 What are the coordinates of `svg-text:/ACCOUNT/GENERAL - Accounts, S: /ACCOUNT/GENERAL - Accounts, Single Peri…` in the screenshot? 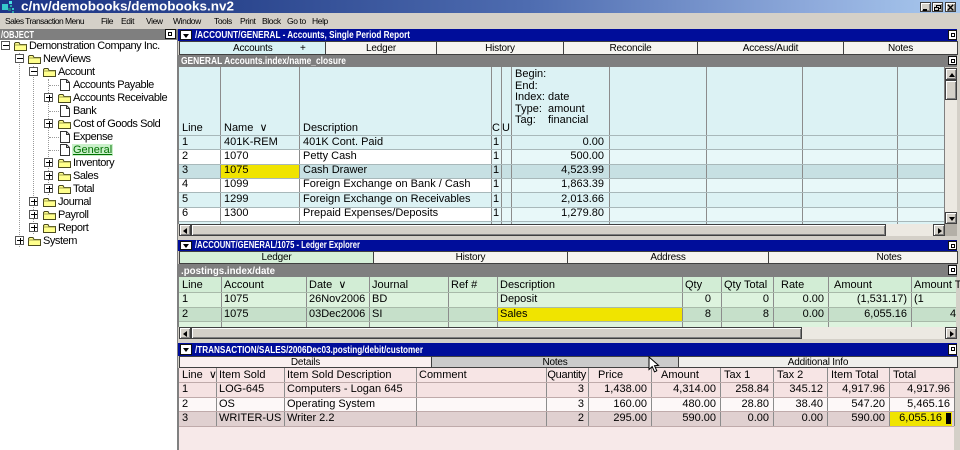 It's located at (303, 35).